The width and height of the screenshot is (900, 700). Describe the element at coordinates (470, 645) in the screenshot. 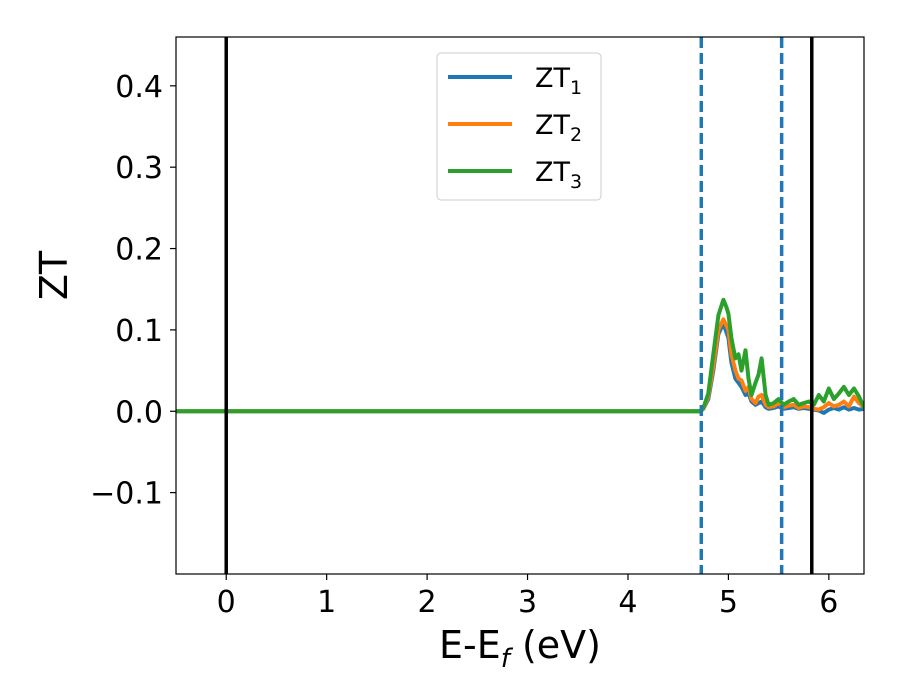

I see `x-axis-label-main: E-E` at that location.